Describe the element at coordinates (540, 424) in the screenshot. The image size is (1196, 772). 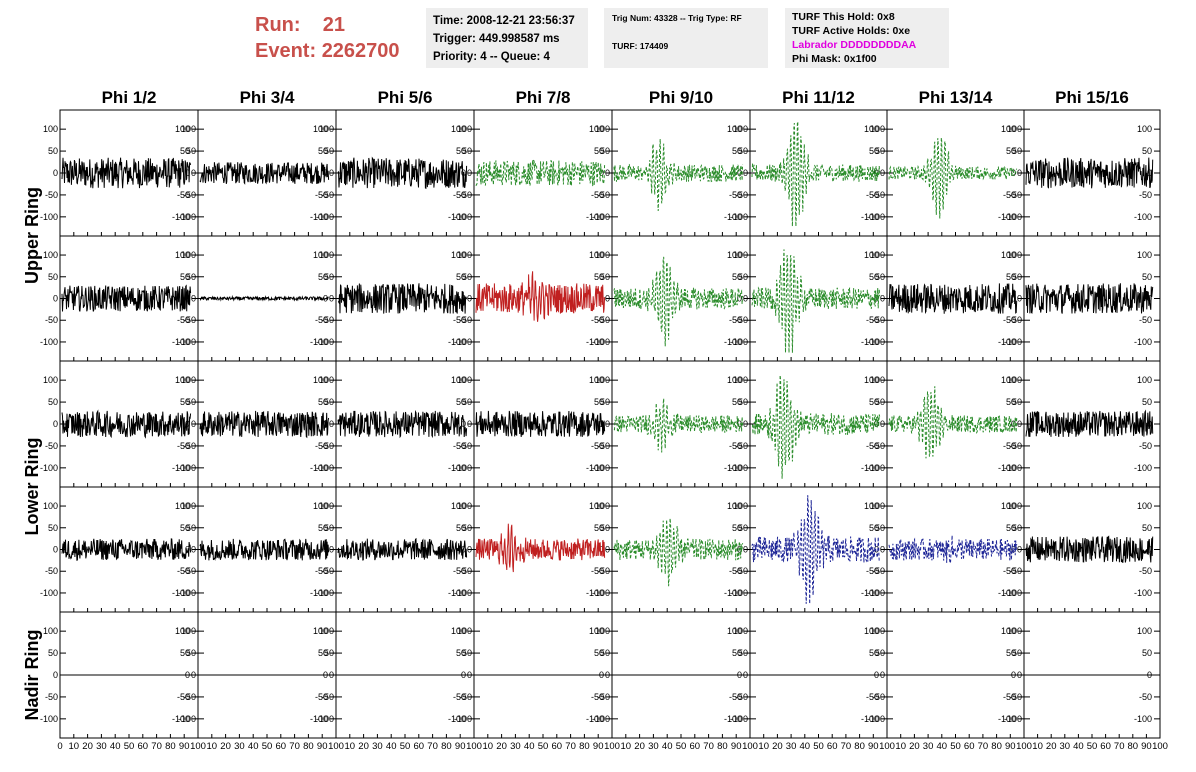
I see `panel-r2-c3-trace` at that location.